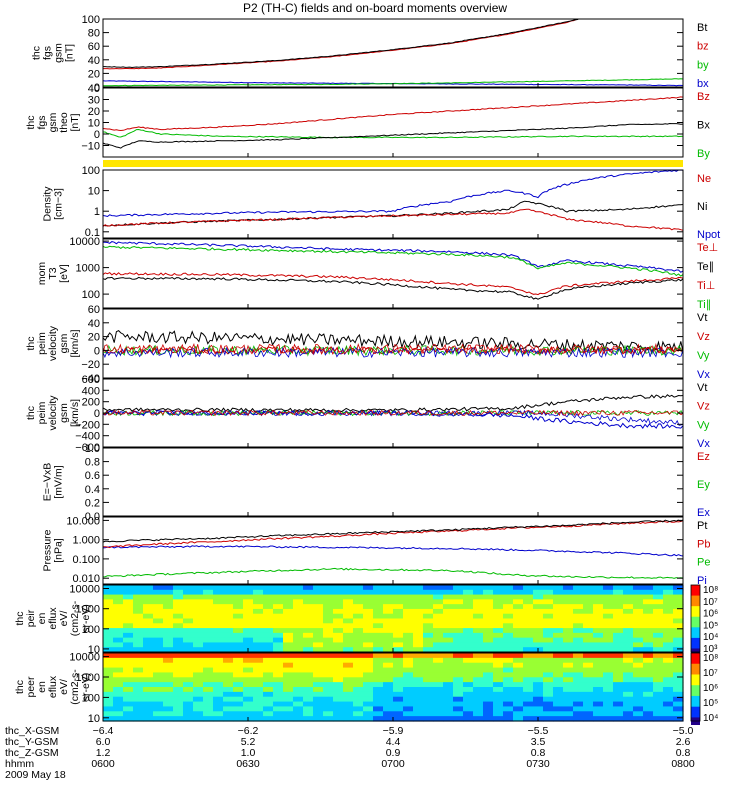  What do you see at coordinates (393, 219) in the screenshot?
I see `series-Ne` at bounding box center [393, 219].